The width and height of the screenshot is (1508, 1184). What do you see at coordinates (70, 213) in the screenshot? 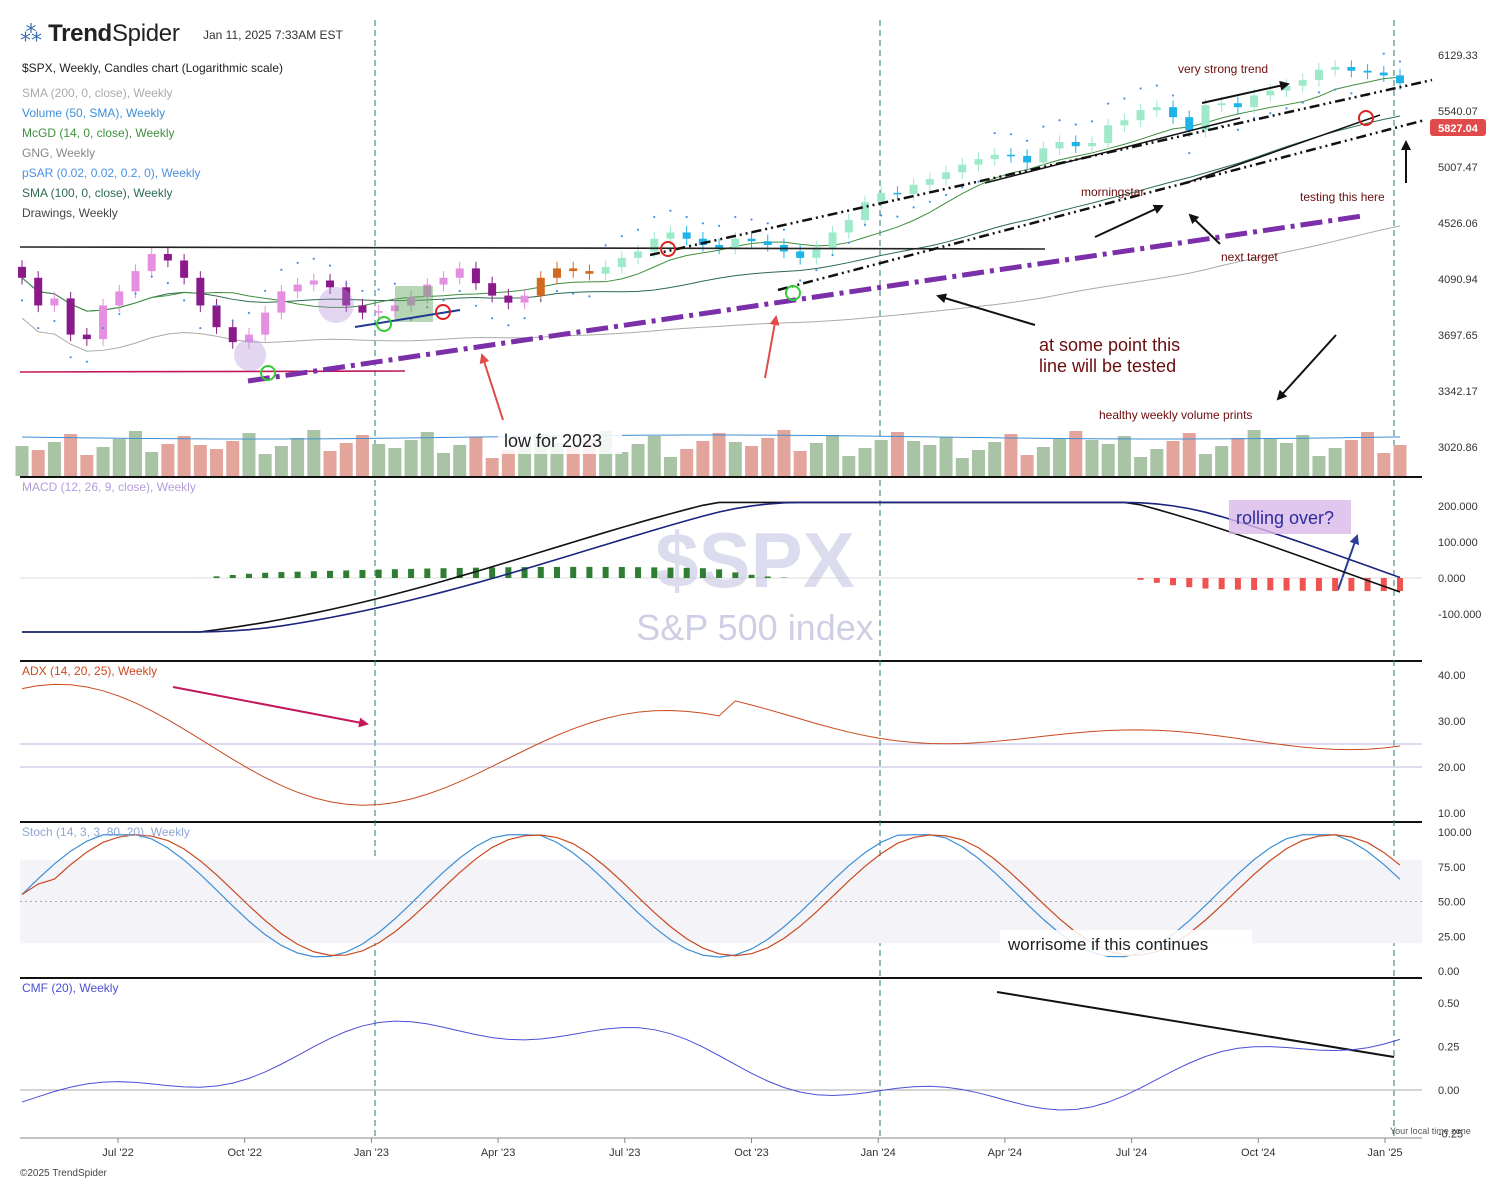
I see `indicator-legend-item: Drawings, Weekly` at bounding box center [70, 213].